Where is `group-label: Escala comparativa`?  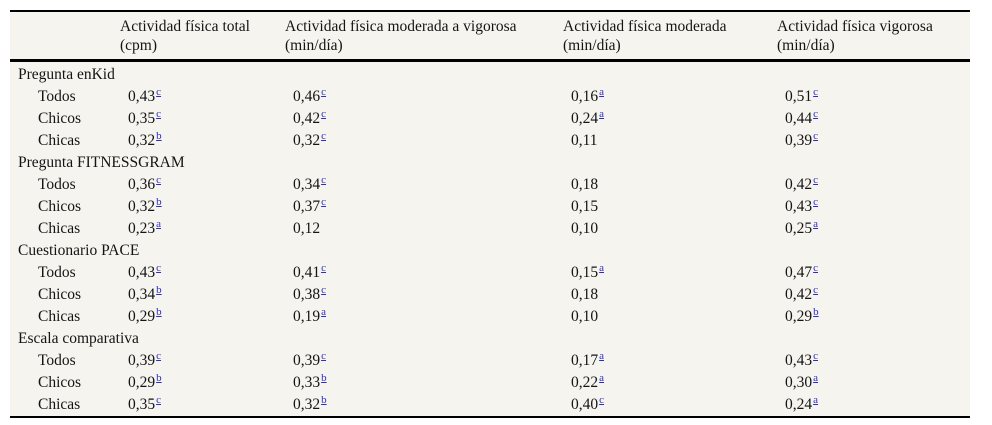 group-label: Escala comparativa is located at coordinates (78, 338).